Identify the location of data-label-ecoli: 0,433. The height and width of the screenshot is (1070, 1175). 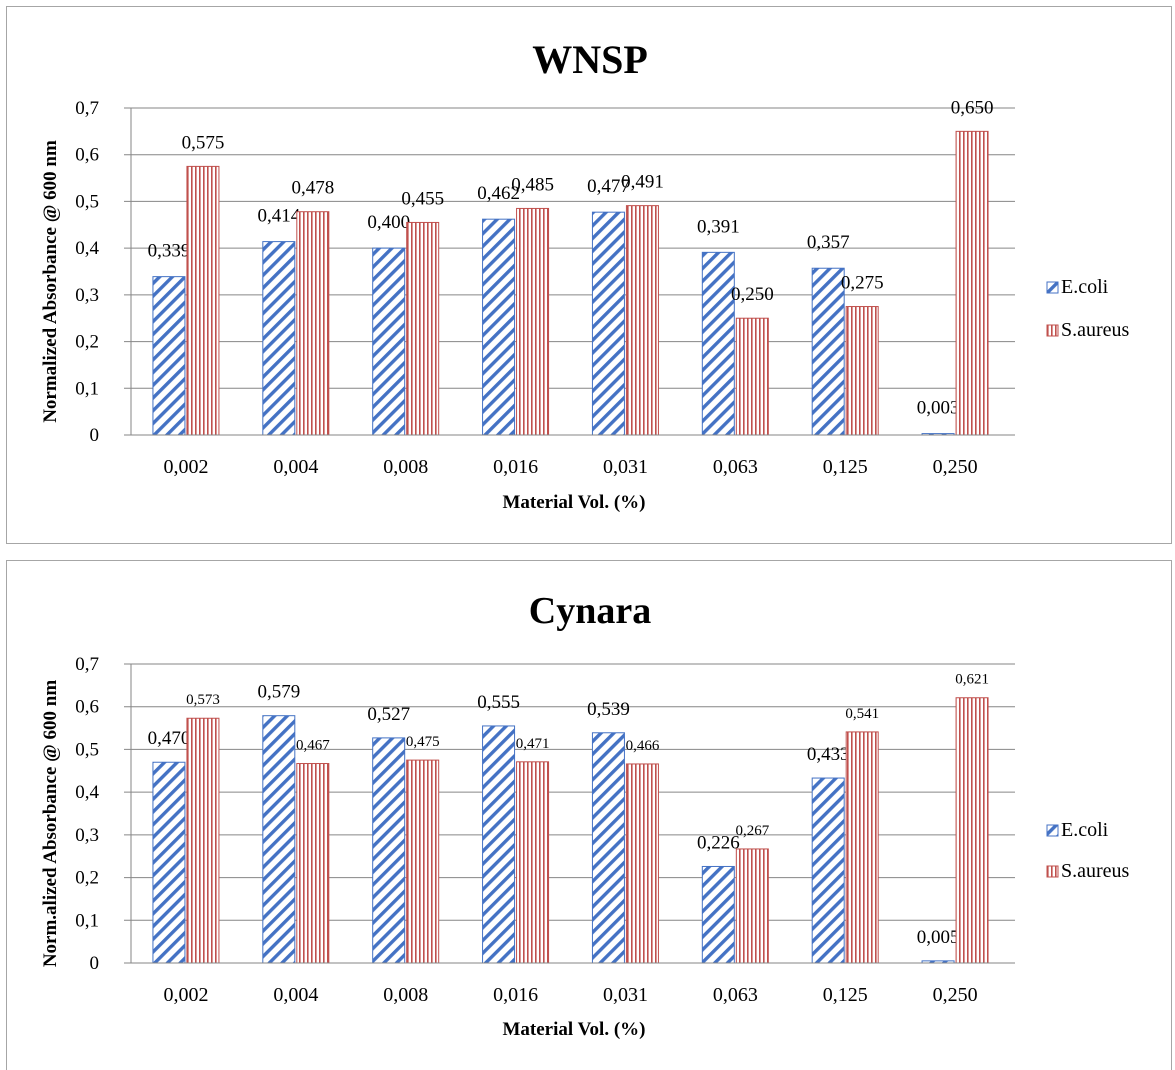
(828, 754).